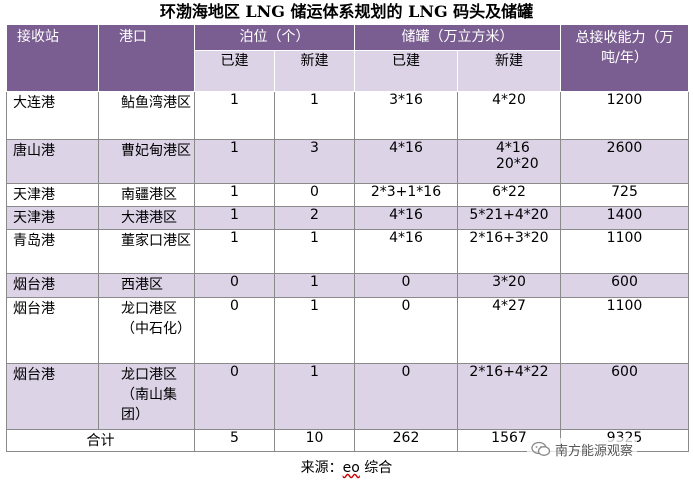 The height and width of the screenshot is (485, 693). Describe the element at coordinates (234, 440) in the screenshot. I see `total-berth-built: 5` at that location.